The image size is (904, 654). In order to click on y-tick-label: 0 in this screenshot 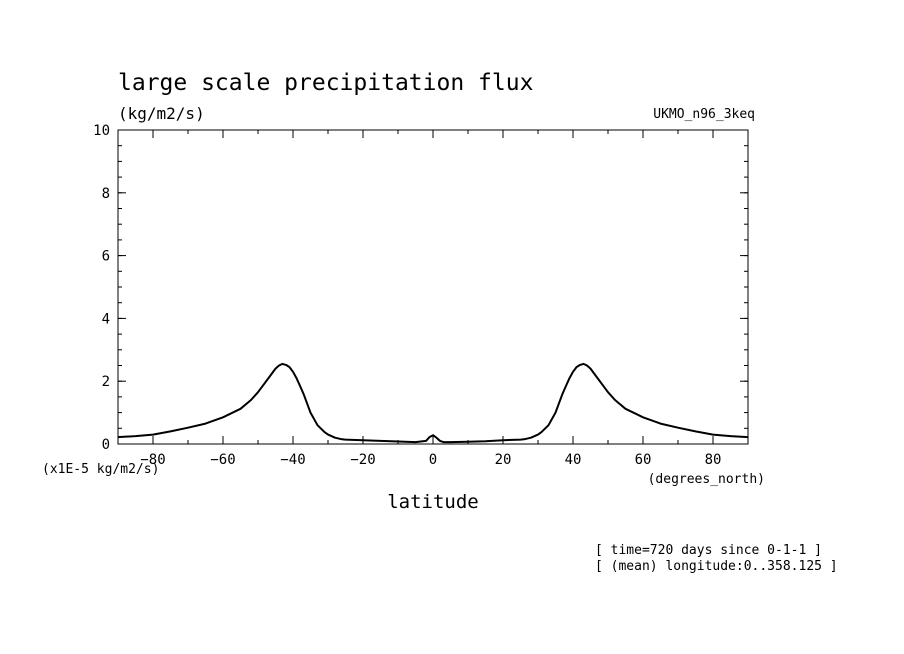, I will do `click(106, 445)`.